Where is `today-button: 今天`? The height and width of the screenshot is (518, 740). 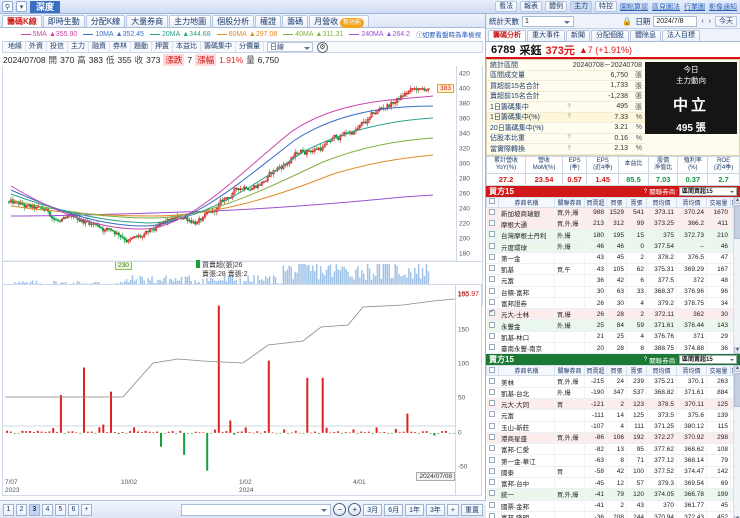 today-button: 今天 is located at coordinates (726, 21).